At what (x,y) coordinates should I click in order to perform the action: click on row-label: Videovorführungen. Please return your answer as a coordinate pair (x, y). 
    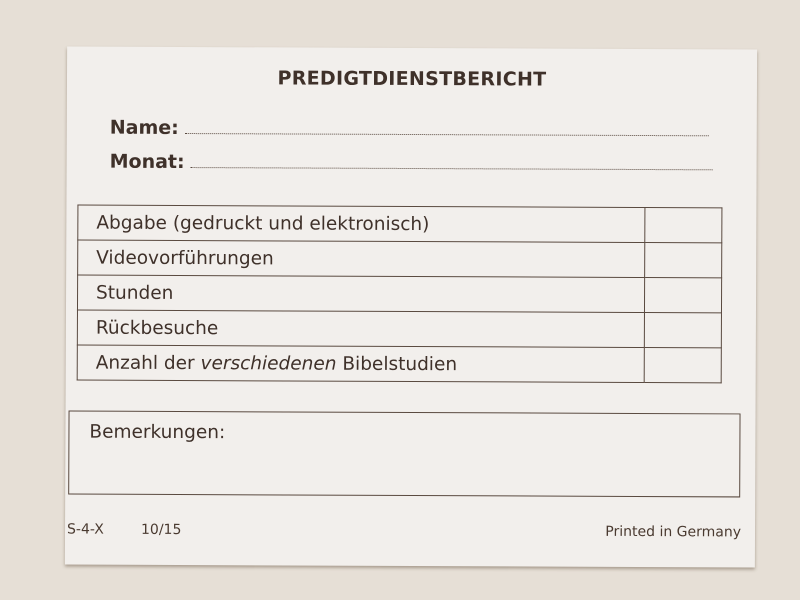
    Looking at the image, I should click on (361, 259).